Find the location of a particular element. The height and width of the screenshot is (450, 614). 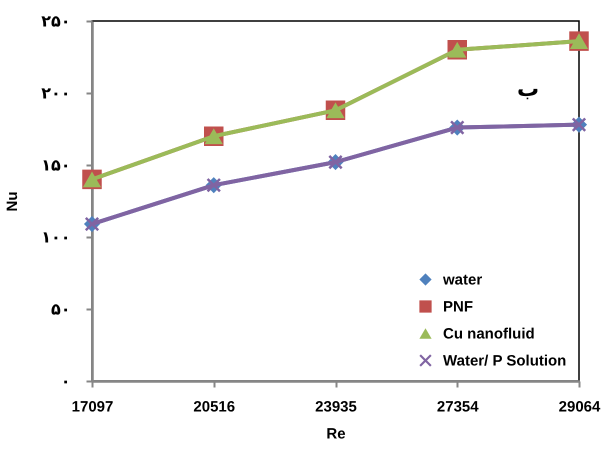

legend-label: Cu nanofluid is located at coordinates (489, 334).